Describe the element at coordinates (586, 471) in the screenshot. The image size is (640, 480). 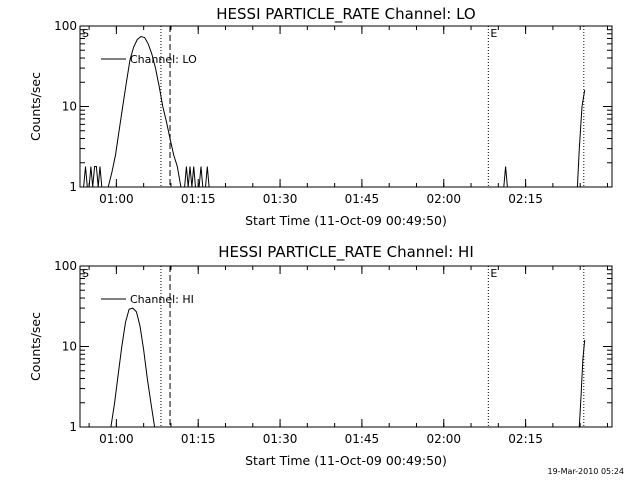
I see `footer-timestamp: 19-Mar-2010 05:24` at that location.